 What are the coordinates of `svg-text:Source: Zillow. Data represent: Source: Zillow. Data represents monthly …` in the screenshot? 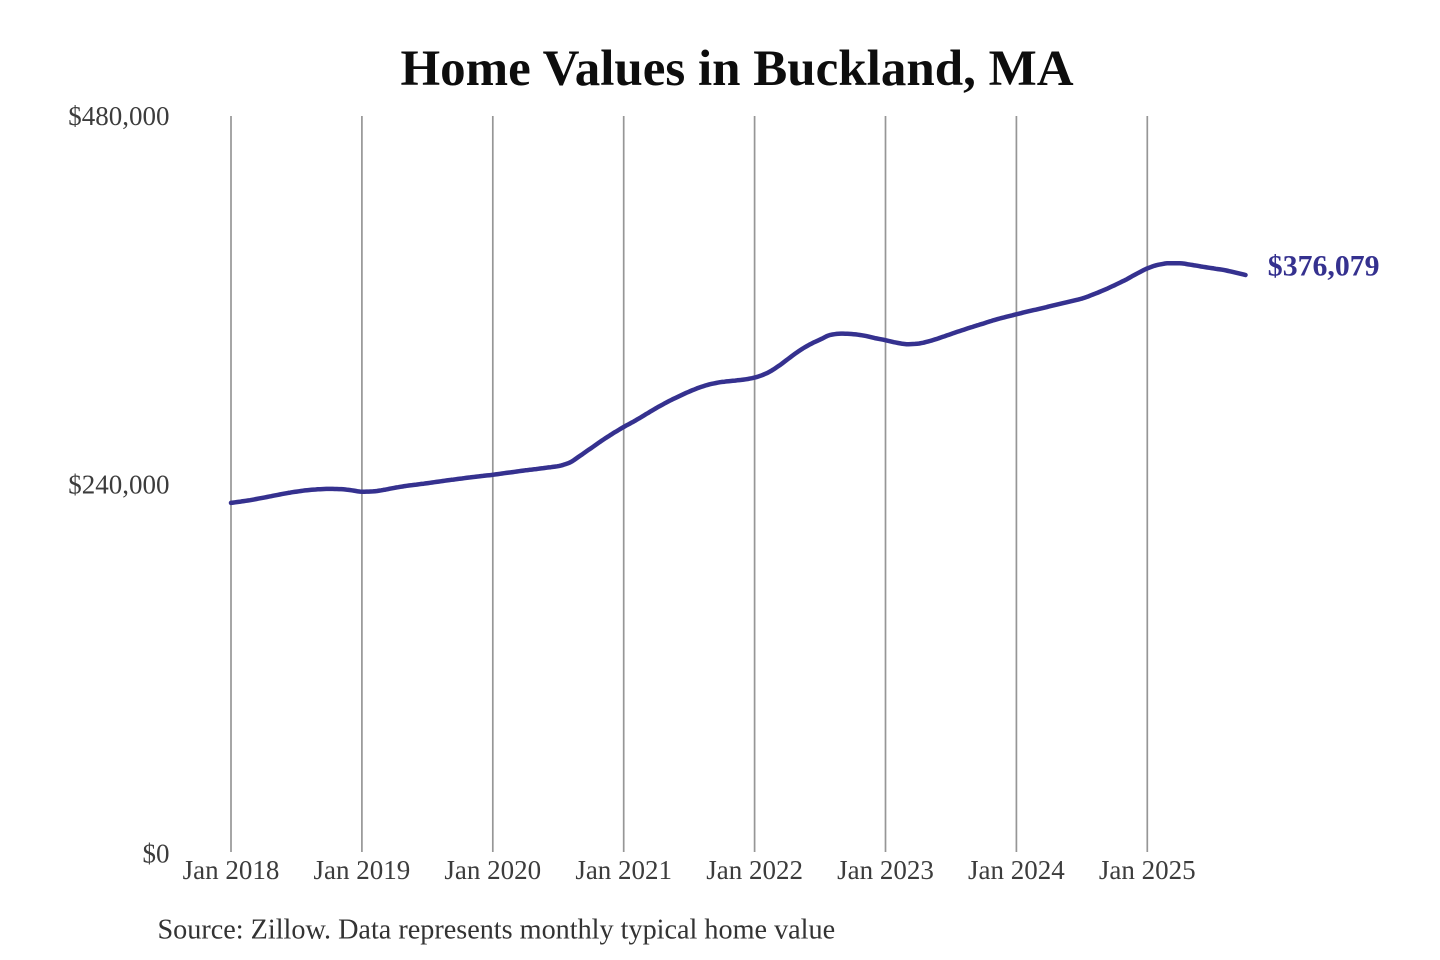 It's located at (497, 930).